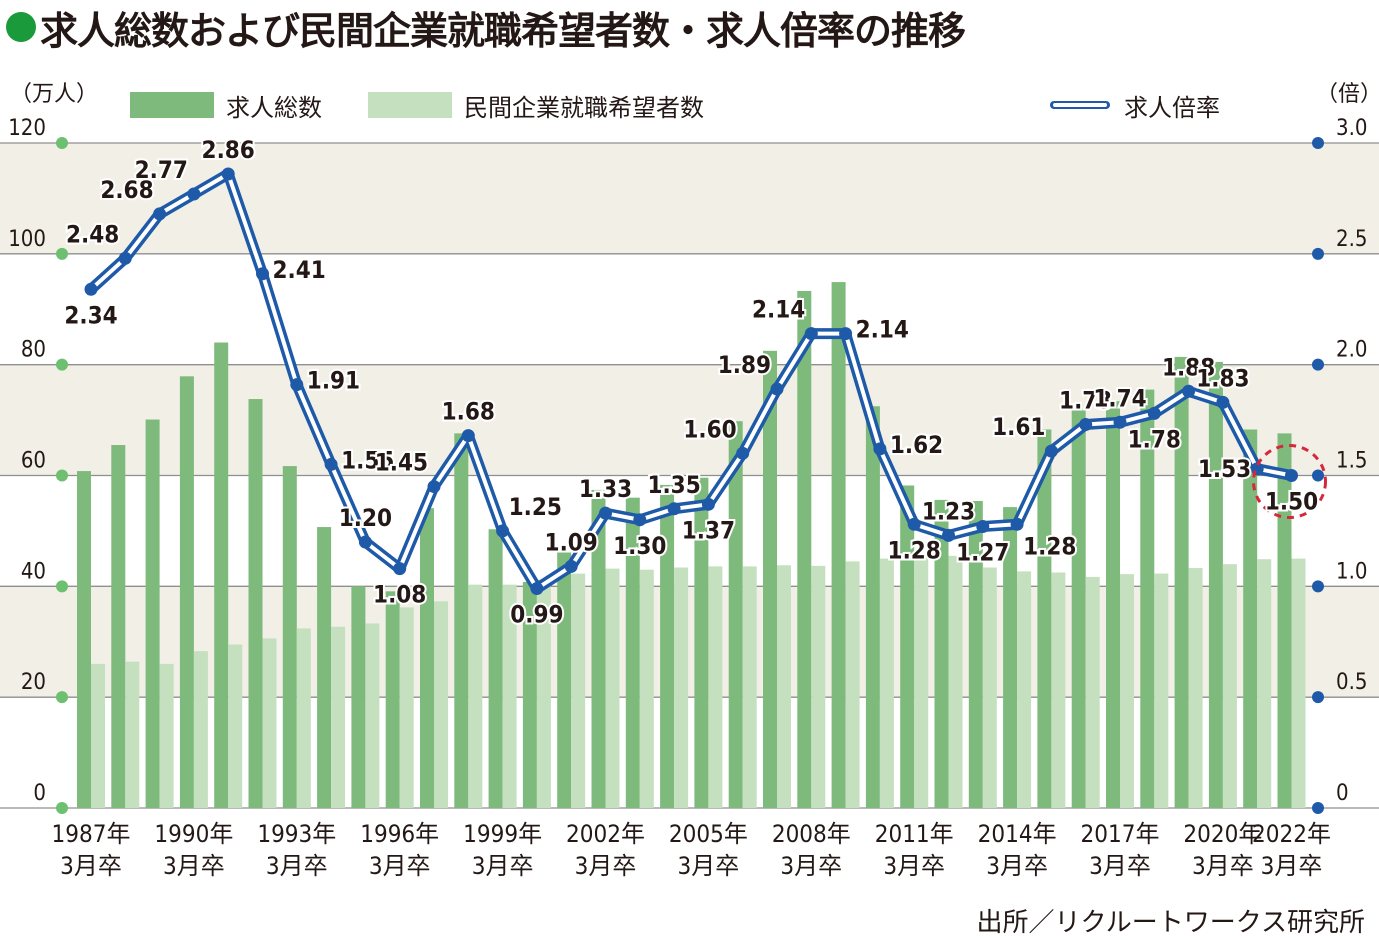 Image resolution: width=1379 pixels, height=940 pixels. What do you see at coordinates (503, 30) in the screenshot?
I see `chart-title-text: 求人総数および民間企業就職希望者数・求人倍率の推移` at bounding box center [503, 30].